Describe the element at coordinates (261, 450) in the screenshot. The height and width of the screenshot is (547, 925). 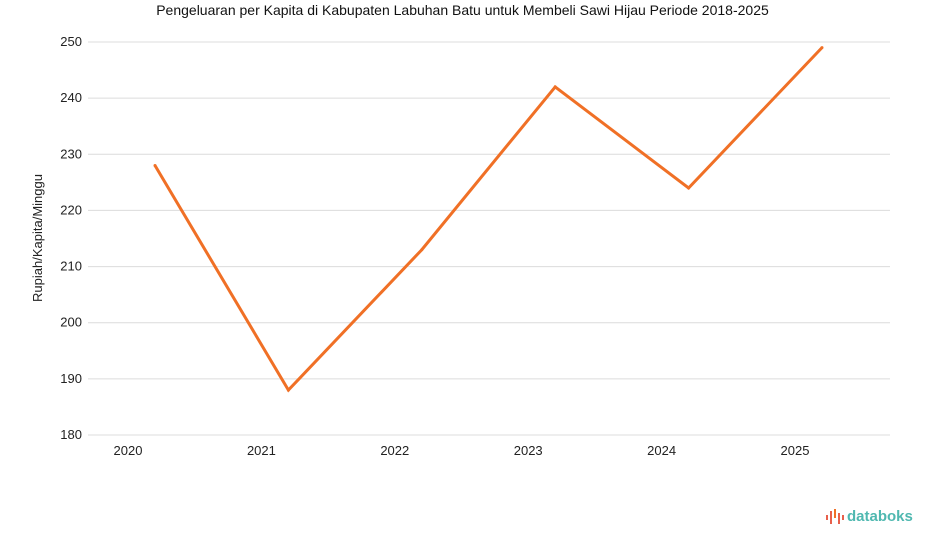
I see `x-tick-label: 2021` at that location.